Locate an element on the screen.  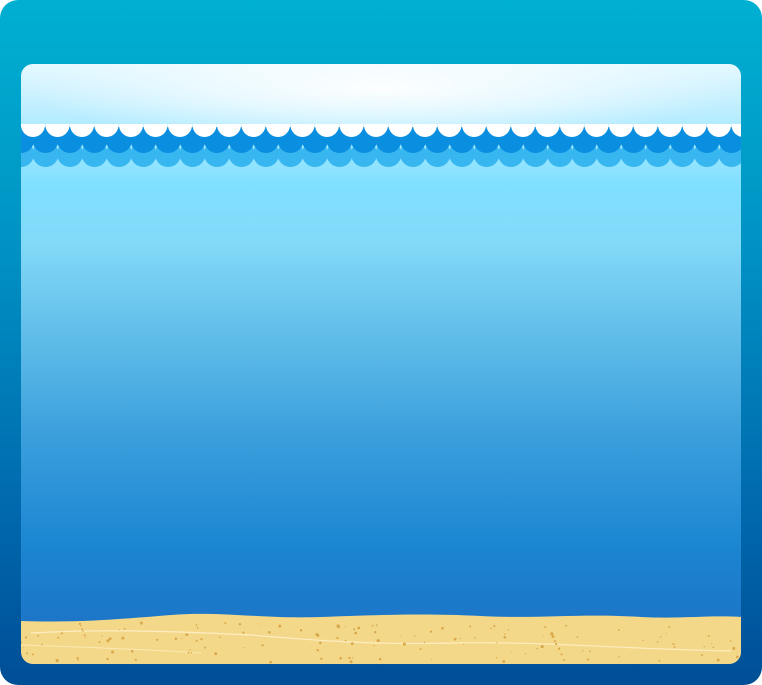
sand-specks is located at coordinates (380, 642).